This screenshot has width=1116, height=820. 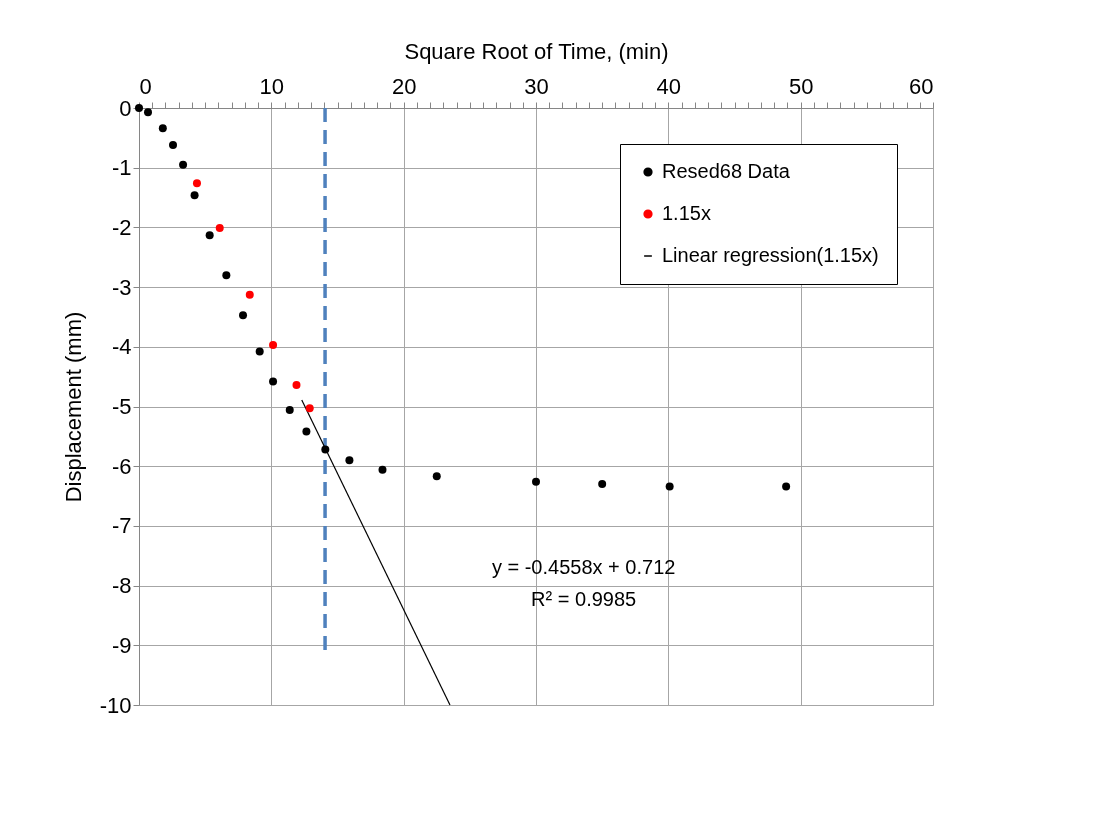 I want to click on y-tick-label: 0, so click(x=125, y=108).